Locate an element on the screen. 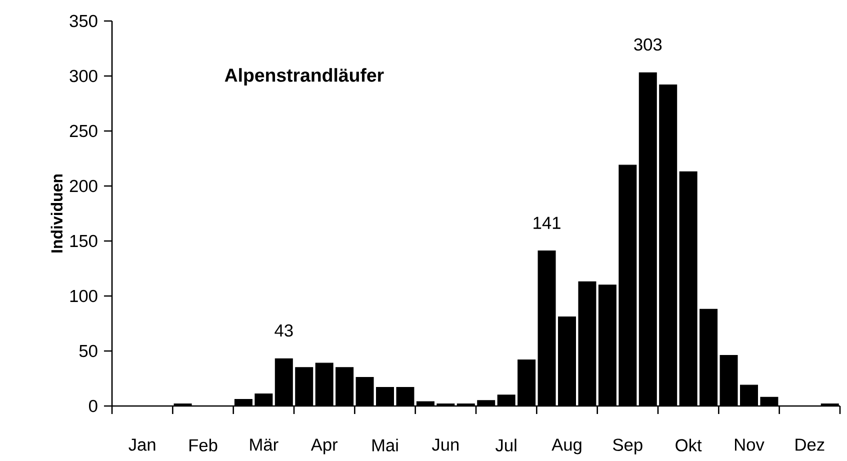  x-tick-label: Dez is located at coordinates (810, 444).